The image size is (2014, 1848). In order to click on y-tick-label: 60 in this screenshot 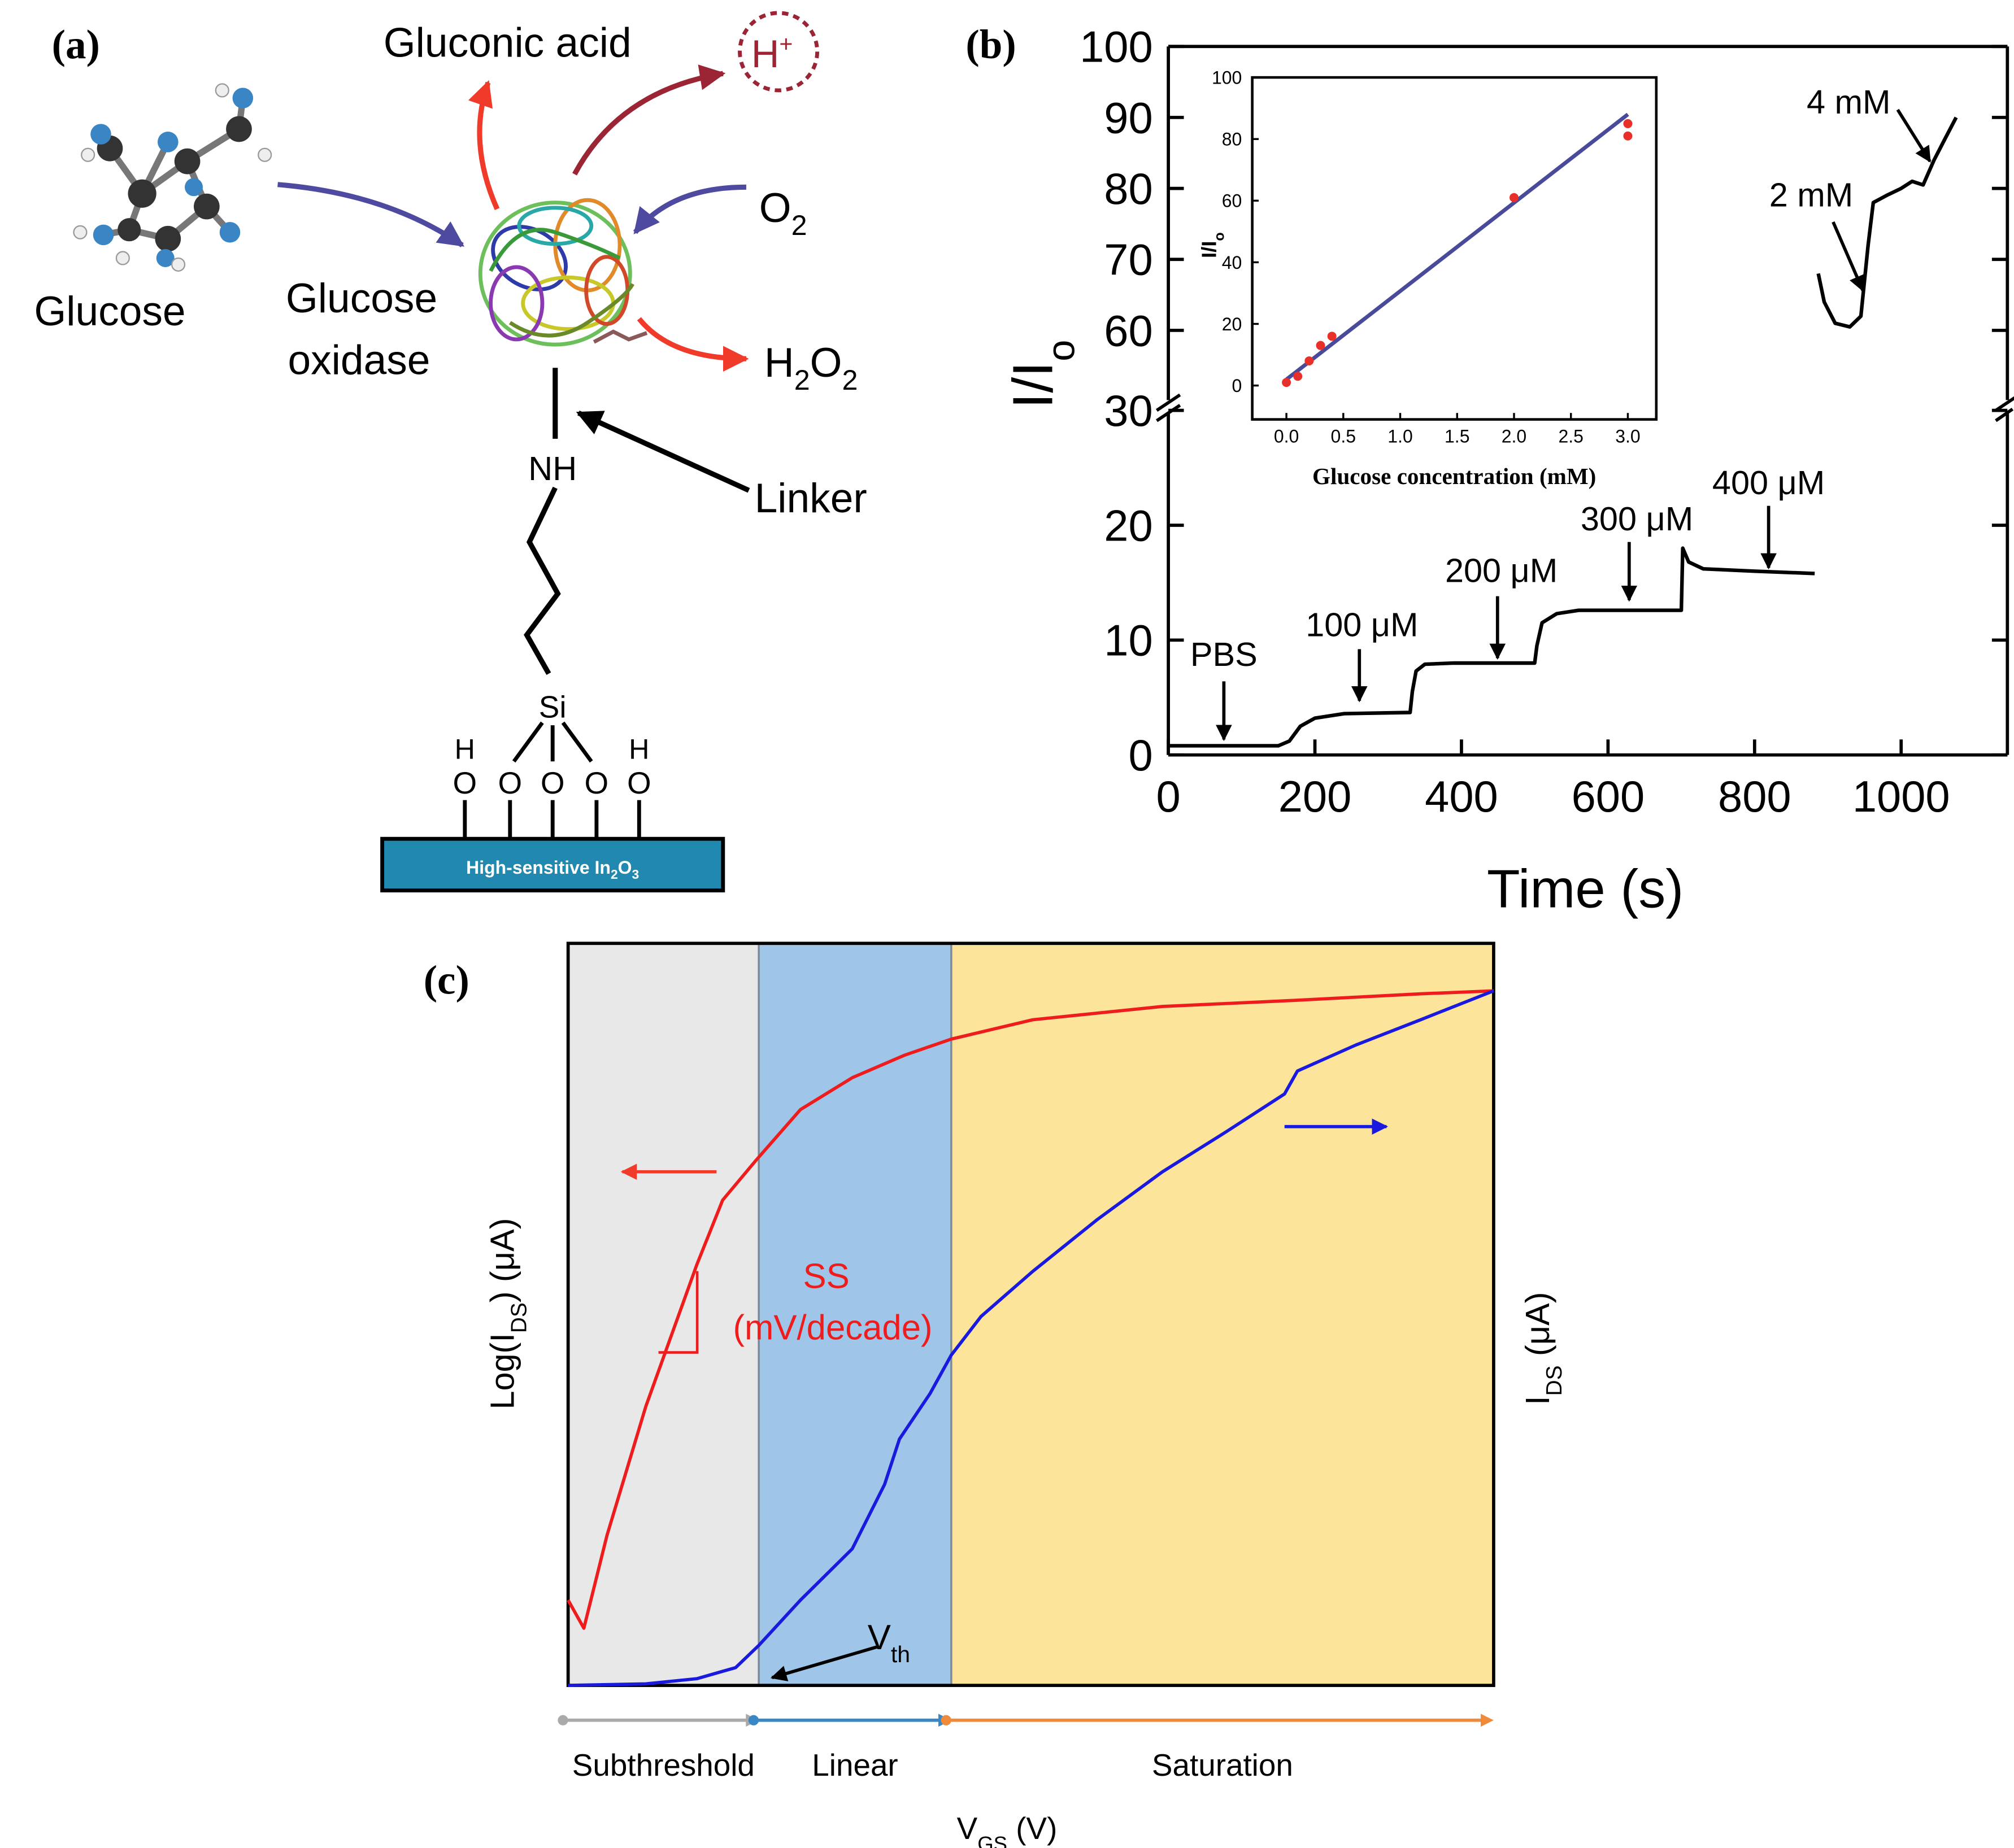, I will do `click(1232, 201)`.